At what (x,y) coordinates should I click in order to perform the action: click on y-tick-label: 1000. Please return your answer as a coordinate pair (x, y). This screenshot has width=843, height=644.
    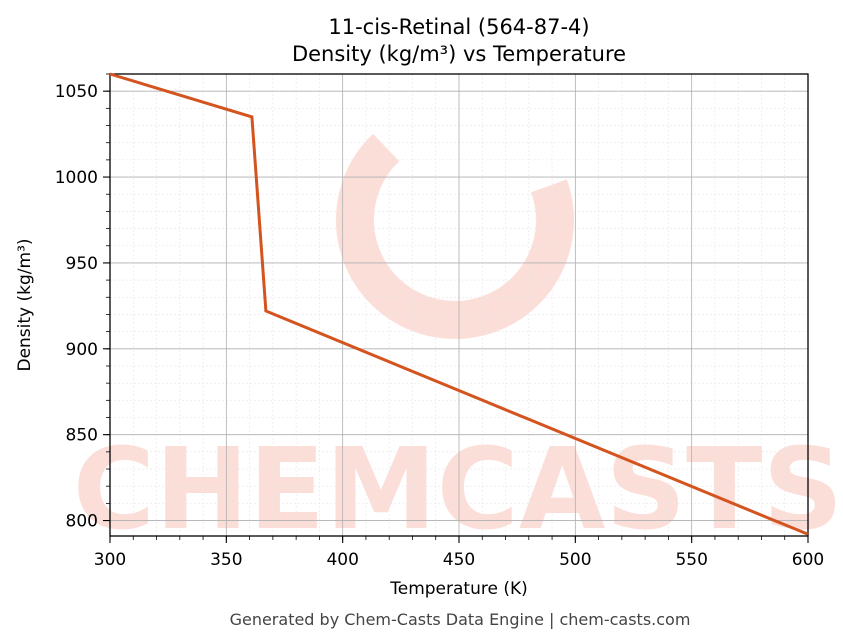
    Looking at the image, I should click on (76, 178).